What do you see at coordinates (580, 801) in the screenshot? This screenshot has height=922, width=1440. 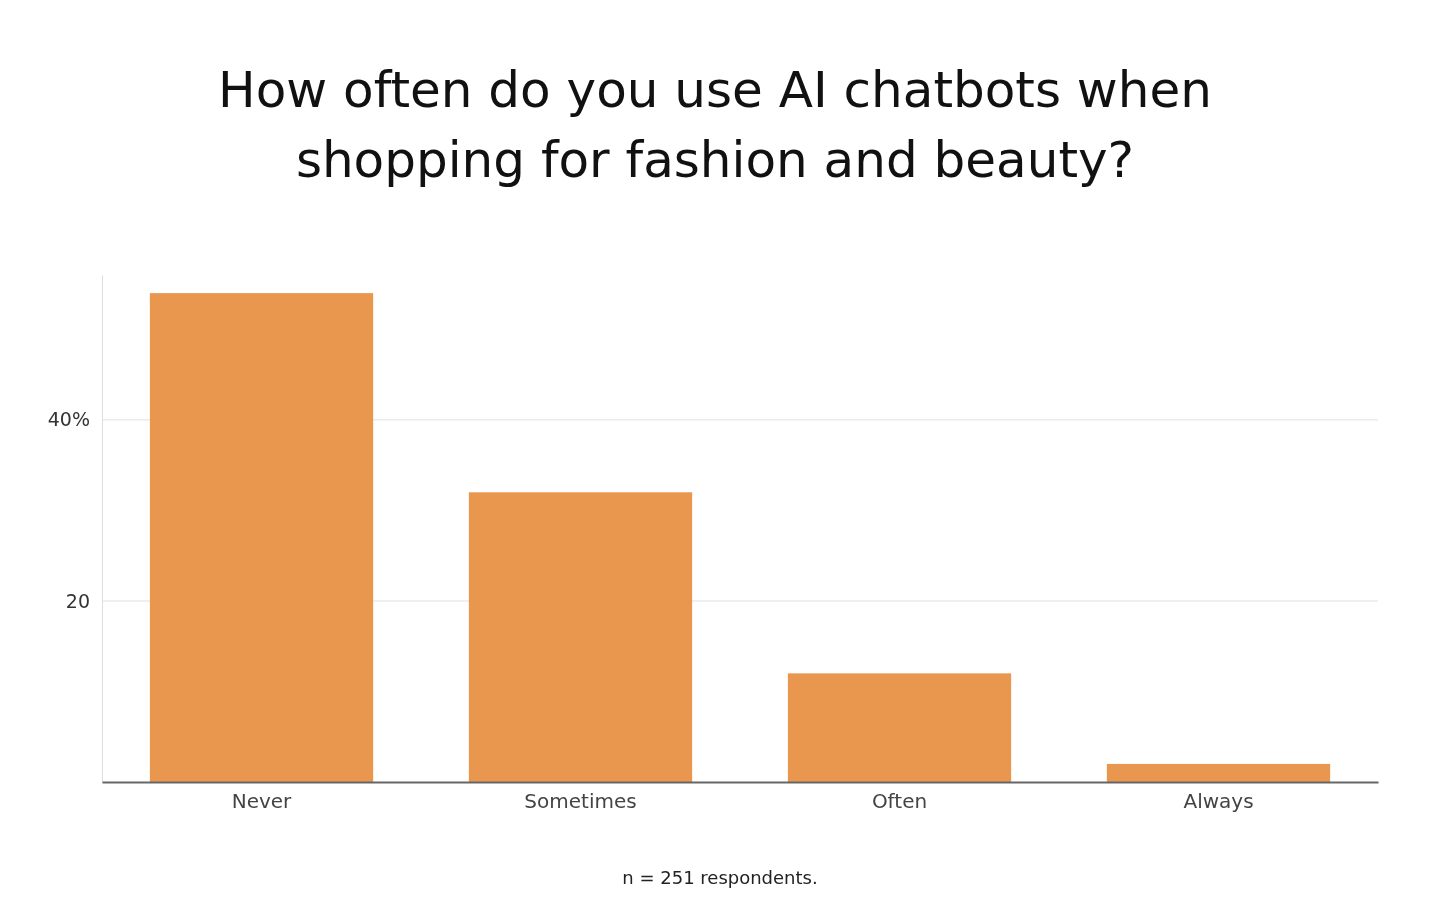 I see `x-tick-label: Sometimes` at bounding box center [580, 801].